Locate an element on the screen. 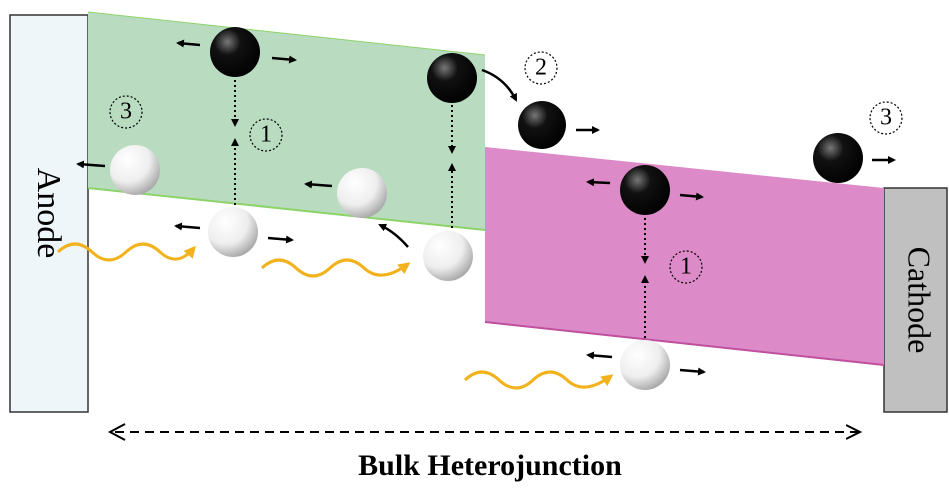 The image size is (949, 488). cathode-label: Cathode is located at coordinates (920, 300).